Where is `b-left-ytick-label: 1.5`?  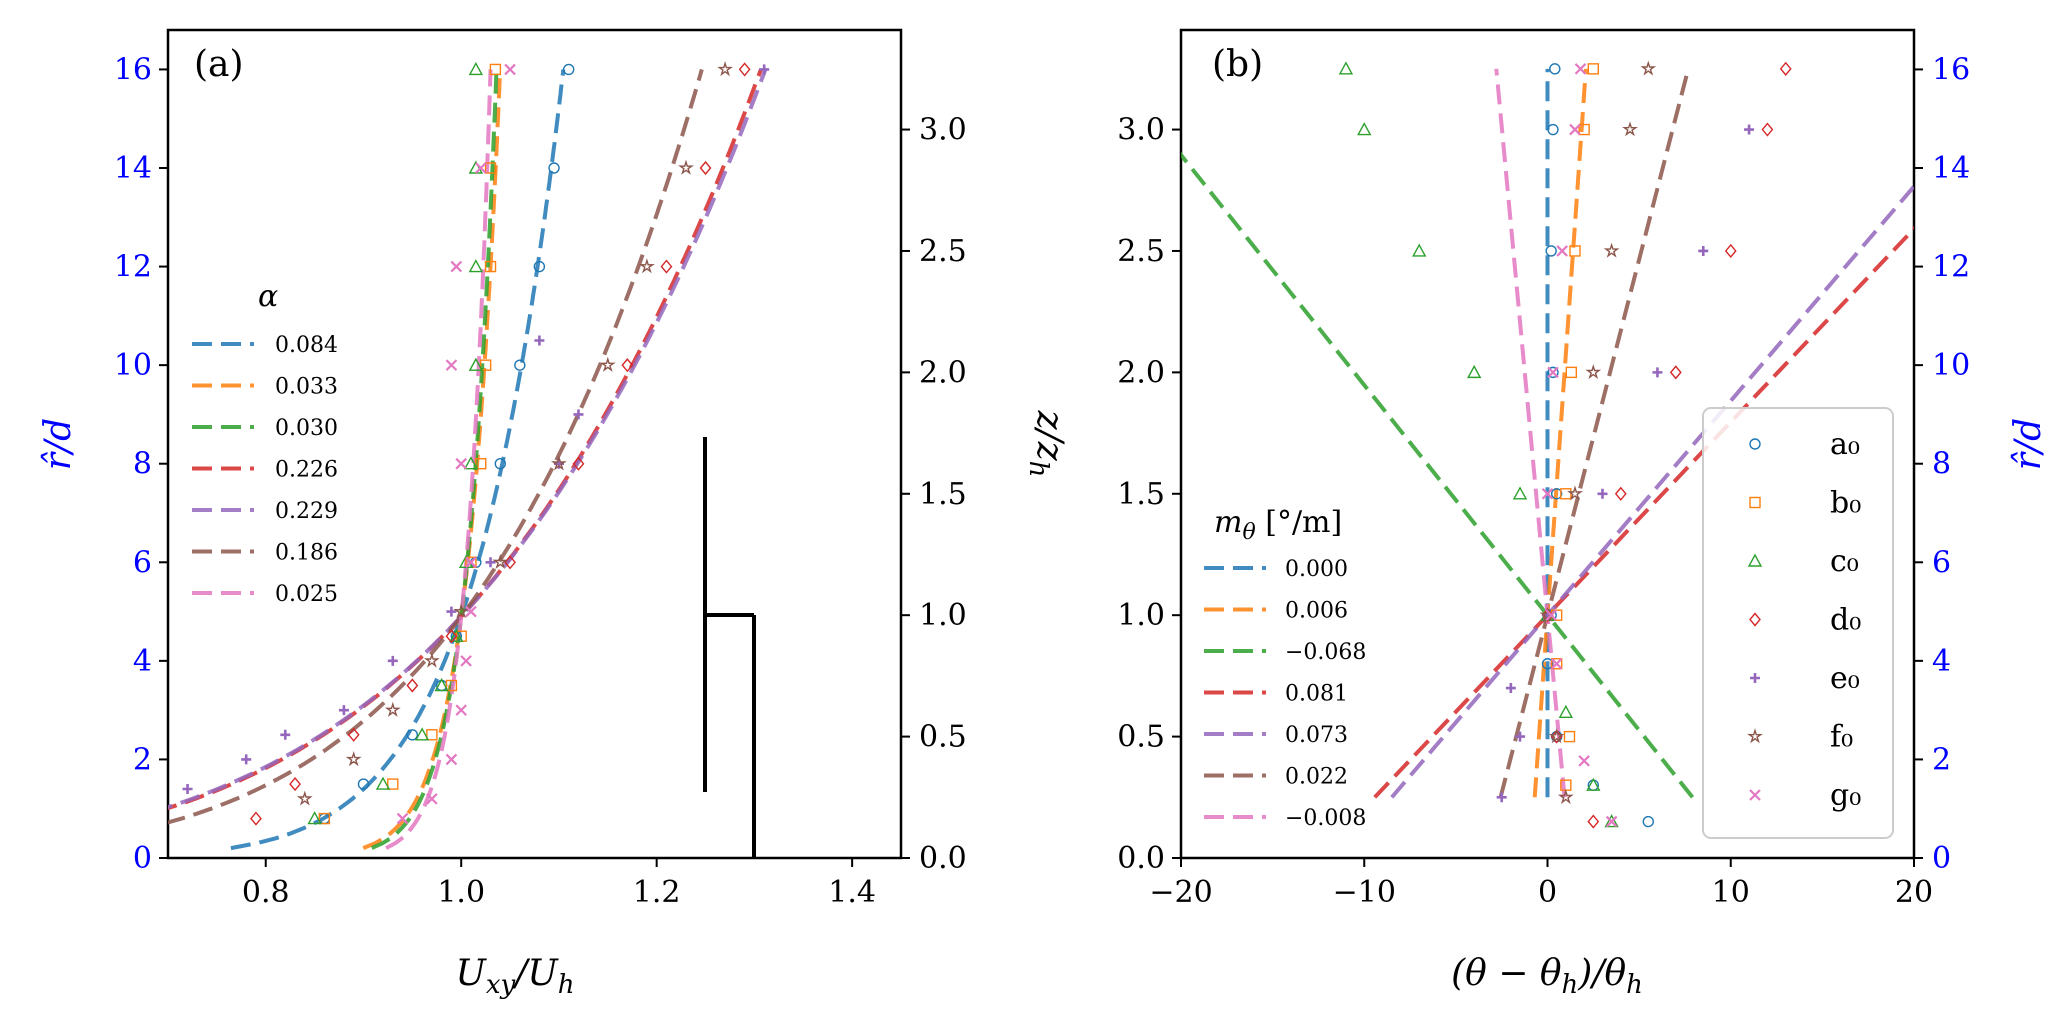 b-left-ytick-label: 1.5 is located at coordinates (1141, 494).